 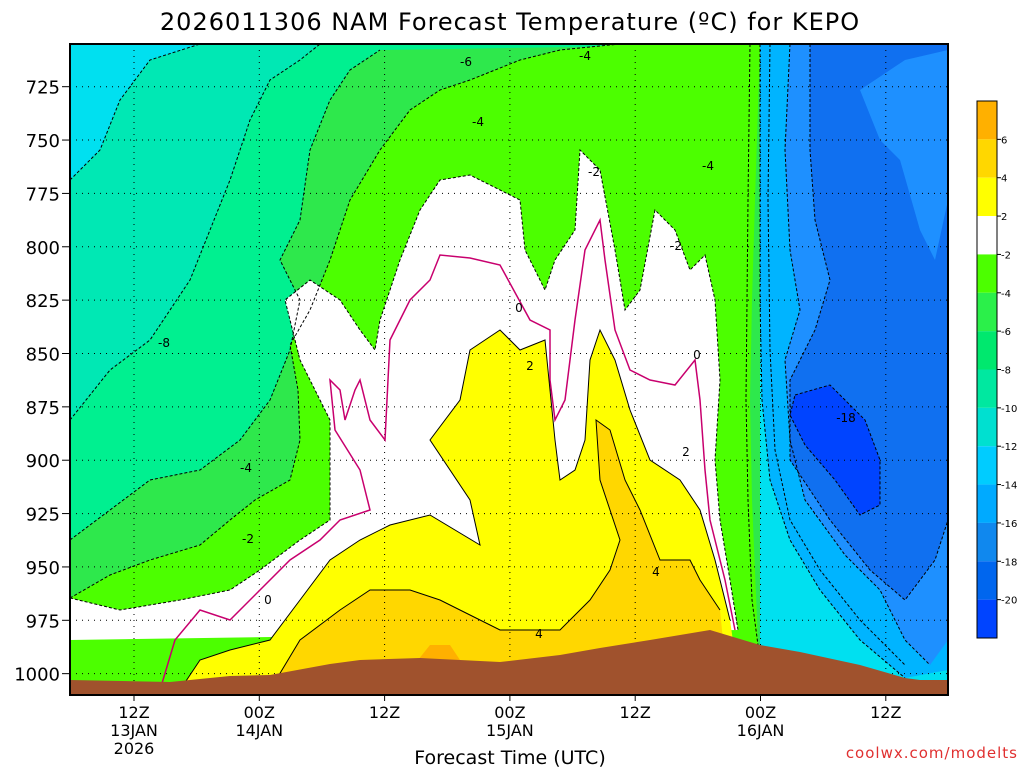 I want to click on colorbar-tick-label: -6, so click(x=1006, y=332).